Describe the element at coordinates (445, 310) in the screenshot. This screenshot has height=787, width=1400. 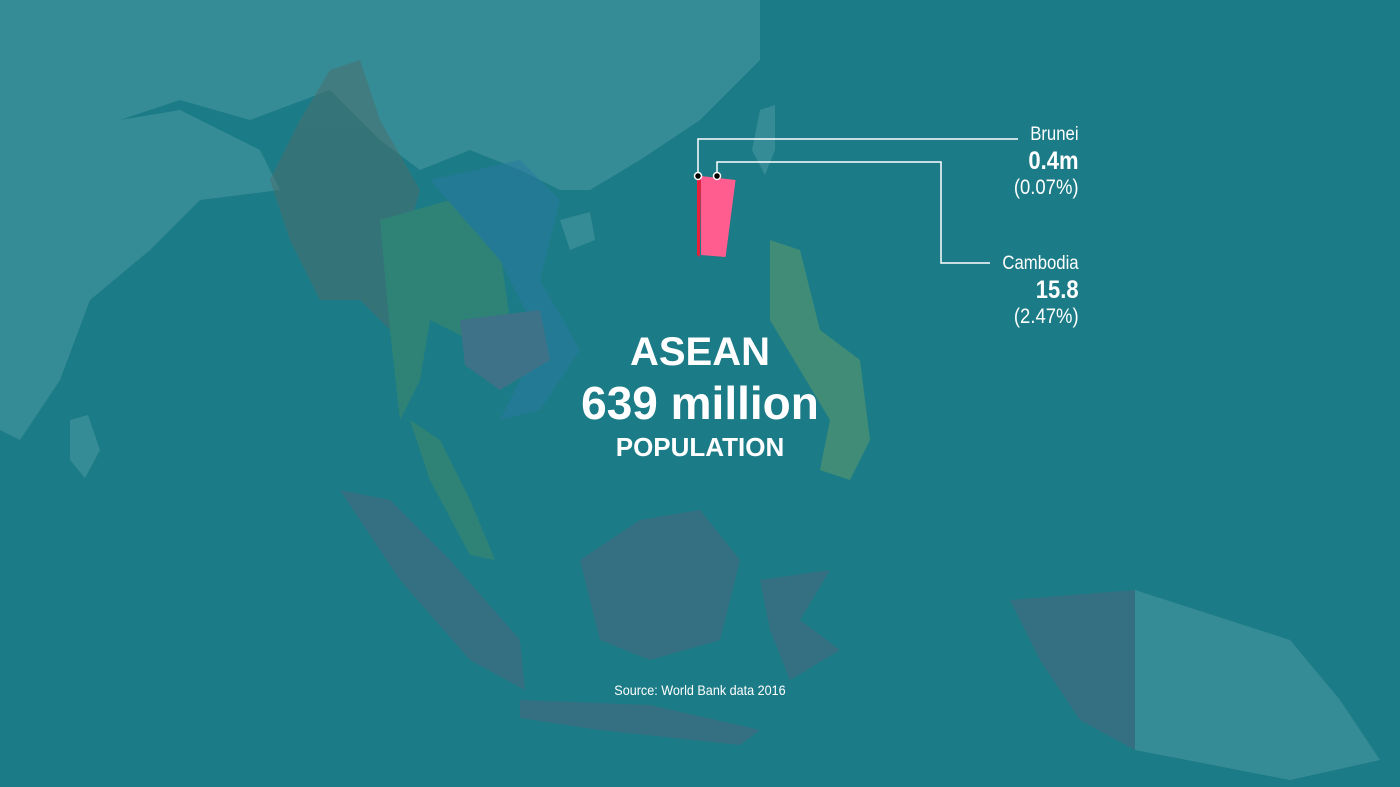
I see `thailand-landmass` at that location.